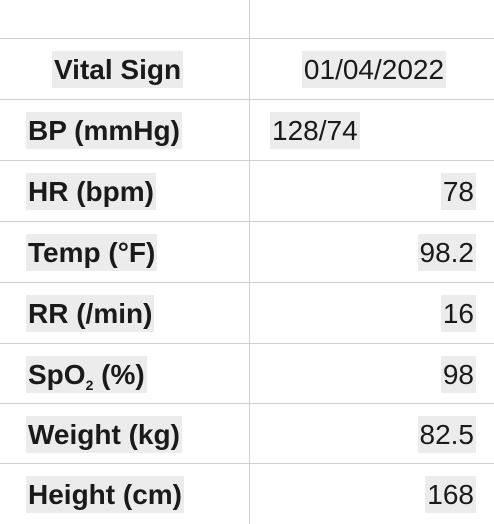  What do you see at coordinates (458, 374) in the screenshot?
I see `row-spo2-value: 98` at bounding box center [458, 374].